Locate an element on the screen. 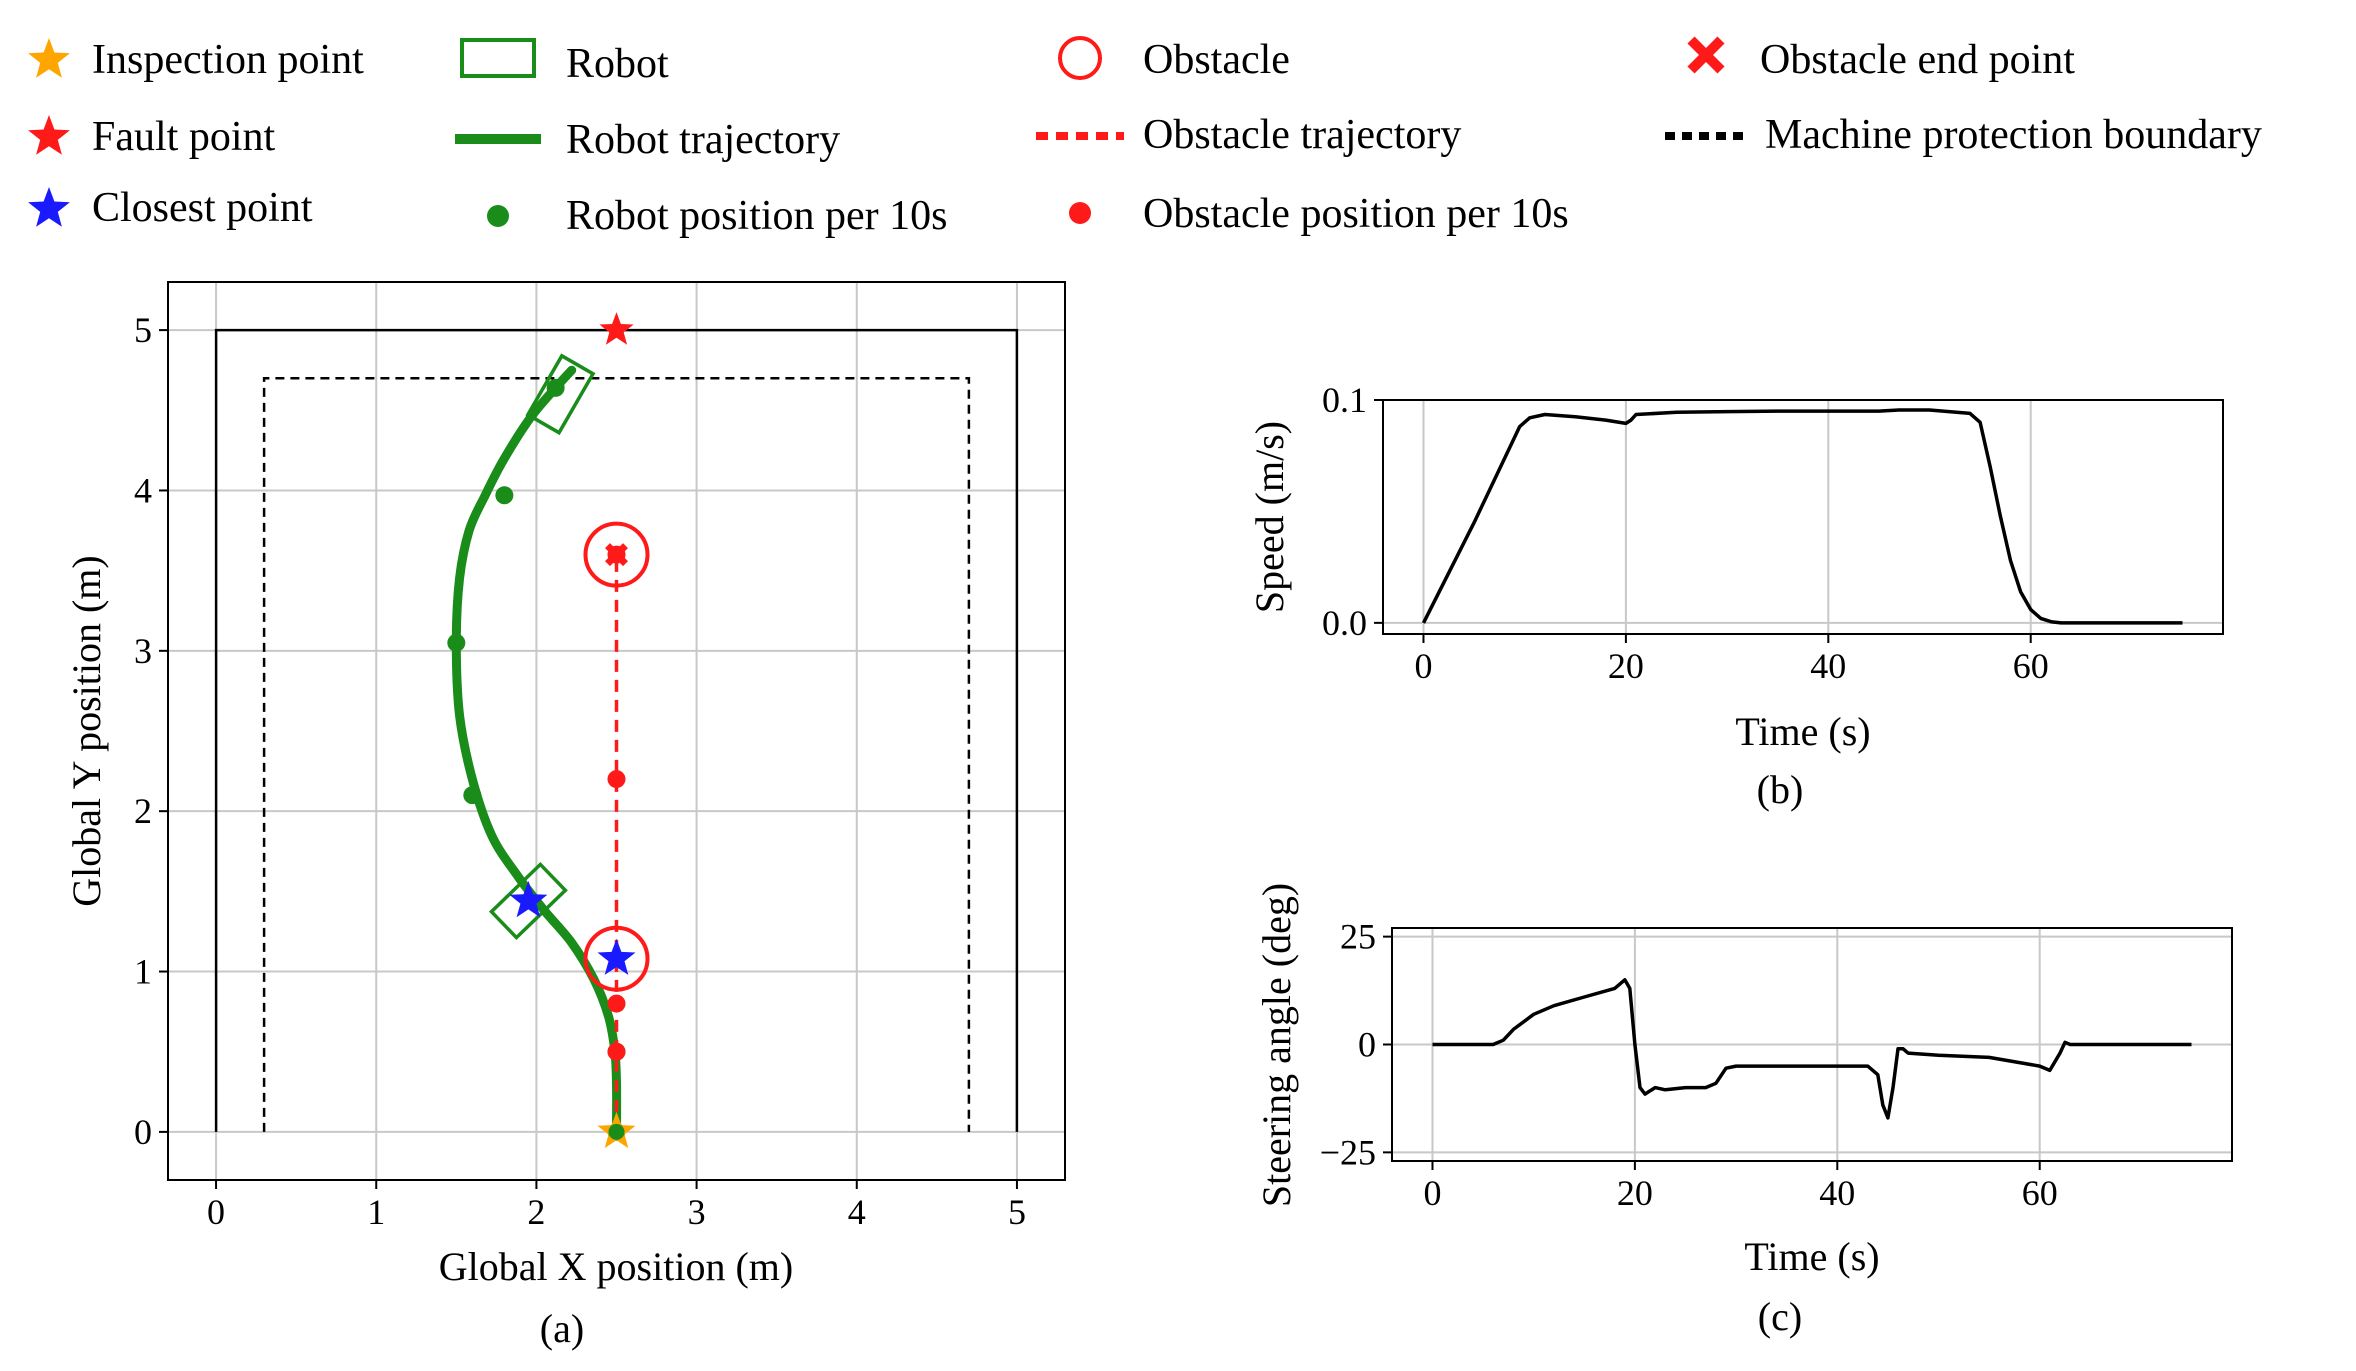  fault-point-star is located at coordinates (616, 328).